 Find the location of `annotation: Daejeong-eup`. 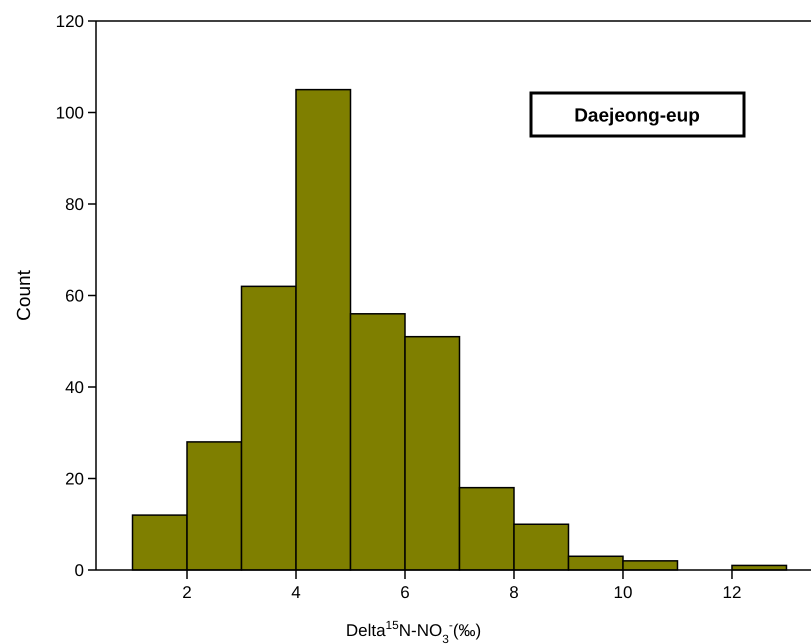

annotation: Daejeong-eup is located at coordinates (637, 116).